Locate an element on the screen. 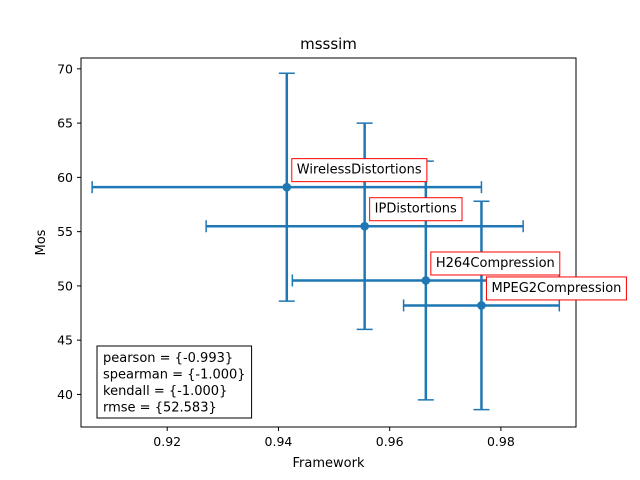 This screenshot has height=480, width=640. point-label-text: IPDistortions is located at coordinates (416, 209).